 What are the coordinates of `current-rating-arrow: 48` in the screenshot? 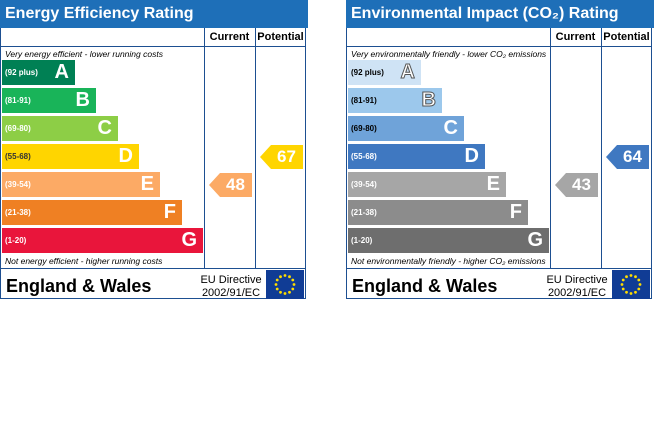 It's located at (230, 185).